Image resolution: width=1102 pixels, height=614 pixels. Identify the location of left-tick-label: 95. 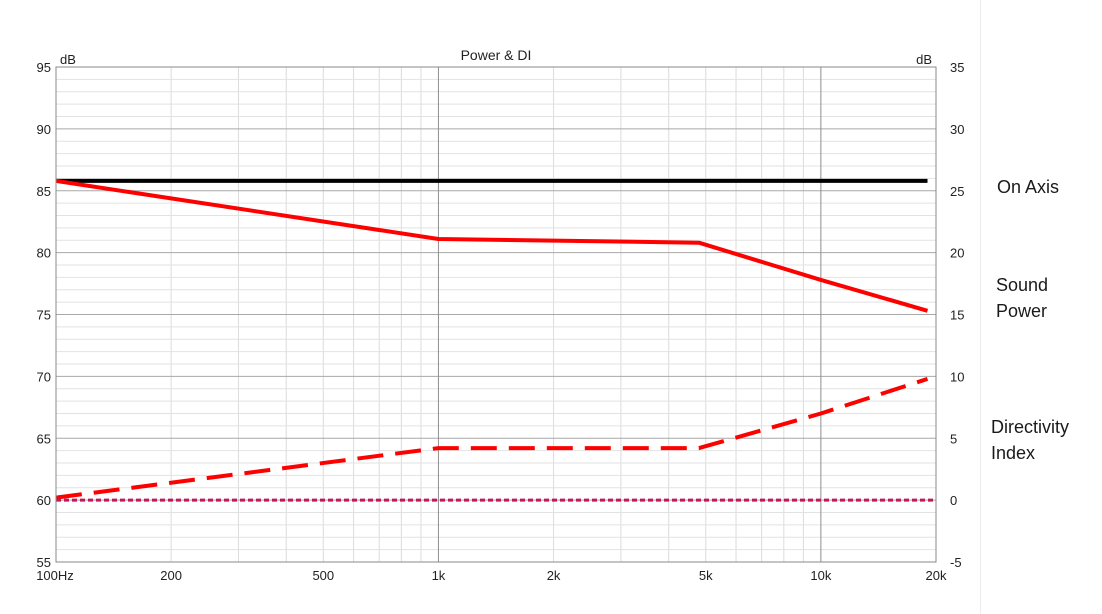
(44, 67).